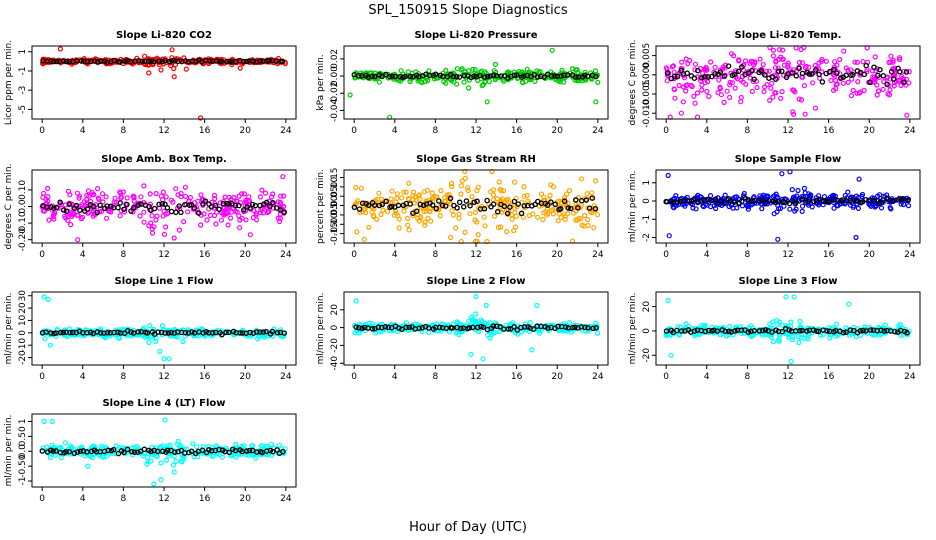 This screenshot has width=936, height=540. I want to click on x-axis: 0 4 8 12 16 20 24, so click(165, 373).